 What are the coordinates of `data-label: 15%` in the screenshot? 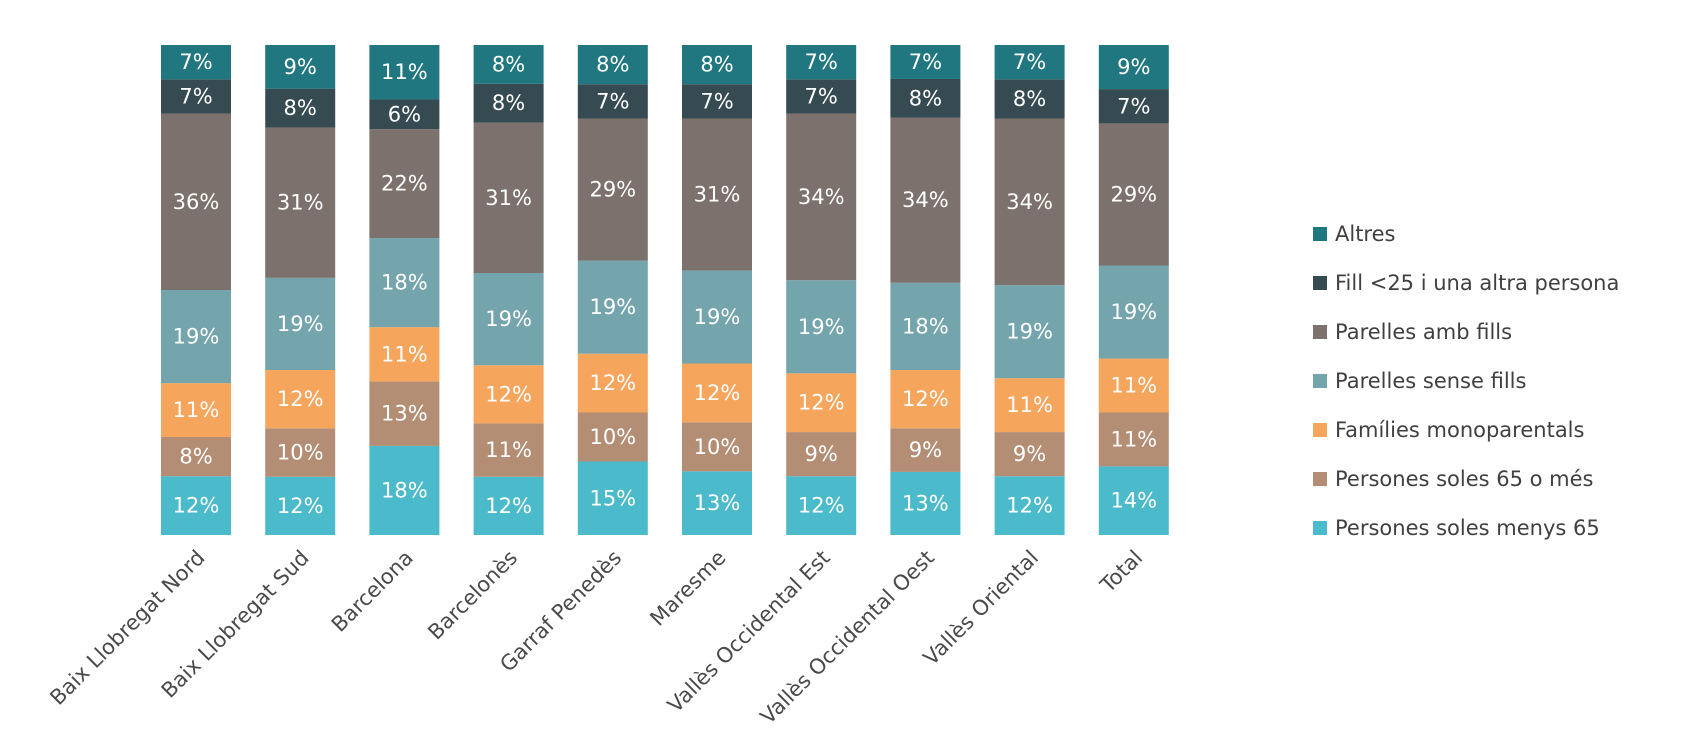 It's located at (612, 498).